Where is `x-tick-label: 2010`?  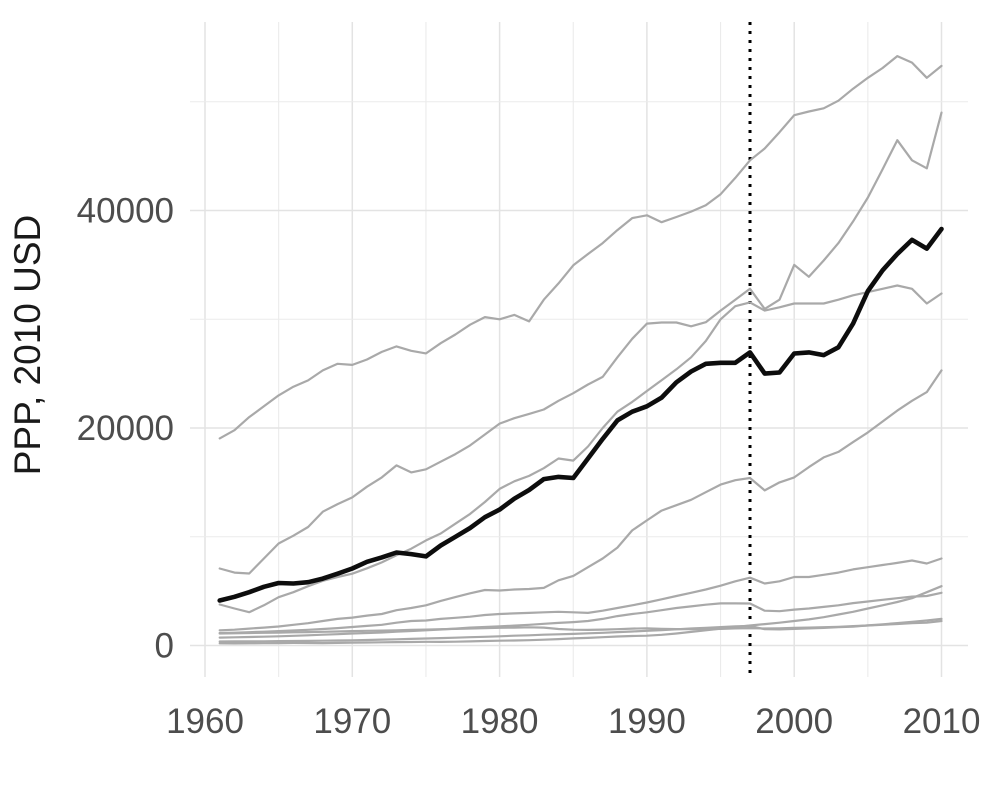
x-tick-label: 2010 is located at coordinates (942, 721).